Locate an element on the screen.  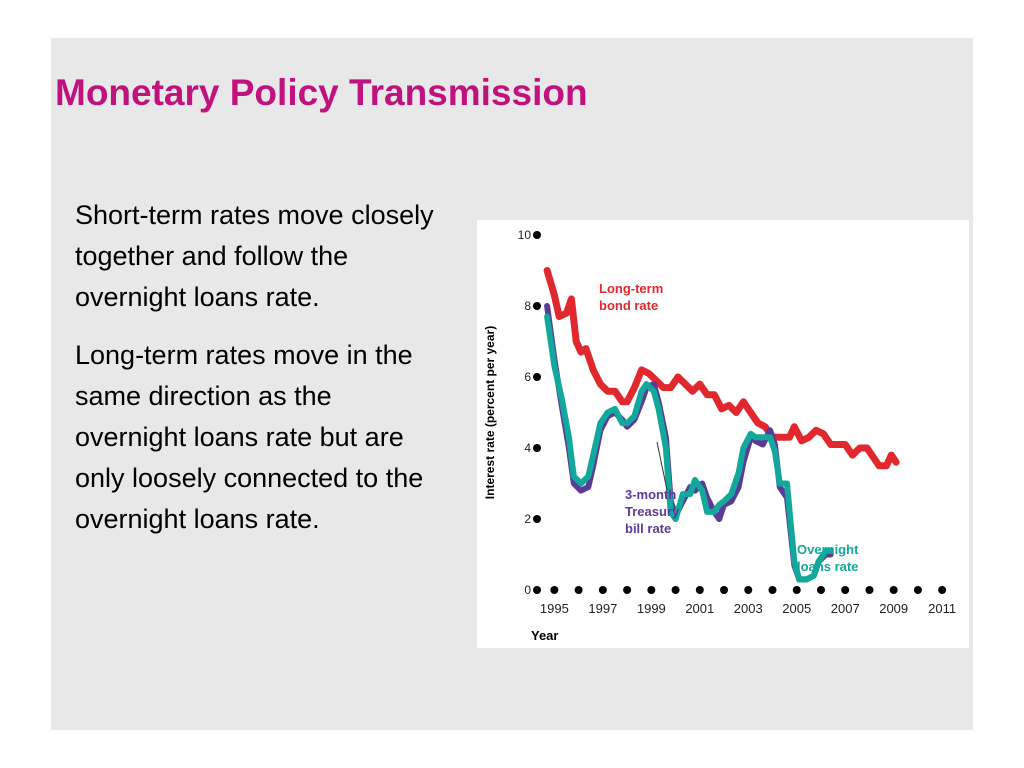
x-tick-label-2007: 2007 is located at coordinates (845, 608).